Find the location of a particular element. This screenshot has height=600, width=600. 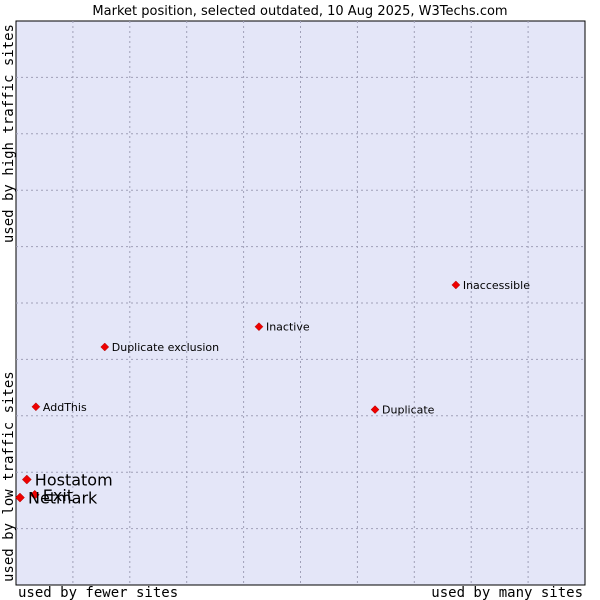

data-point-label: Hostatom is located at coordinates (74, 480).